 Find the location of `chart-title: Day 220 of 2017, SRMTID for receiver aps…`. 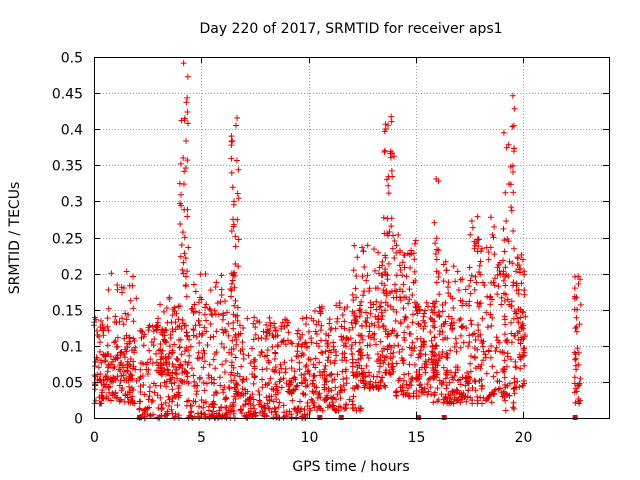

chart-title: Day 220 of 2017, SRMTID for receiver aps… is located at coordinates (350, 29).